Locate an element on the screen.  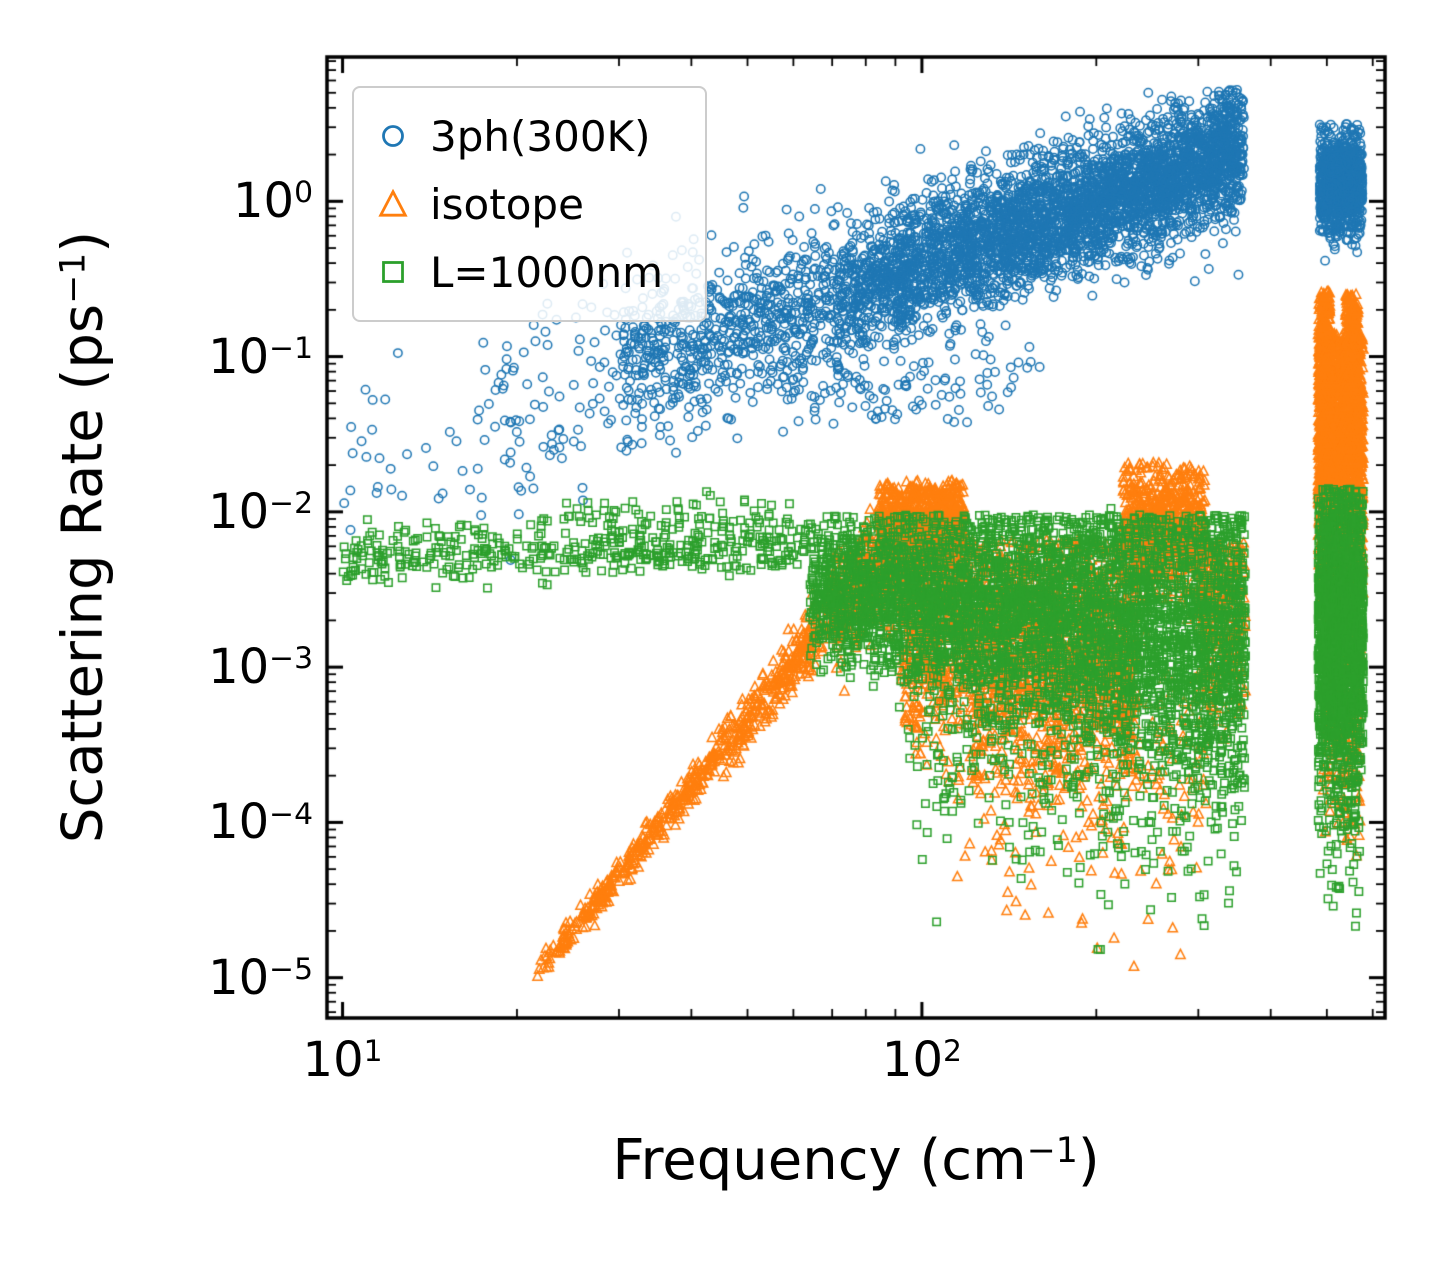
y-tick-label: 10⁻⁵ is located at coordinates (260, 977).